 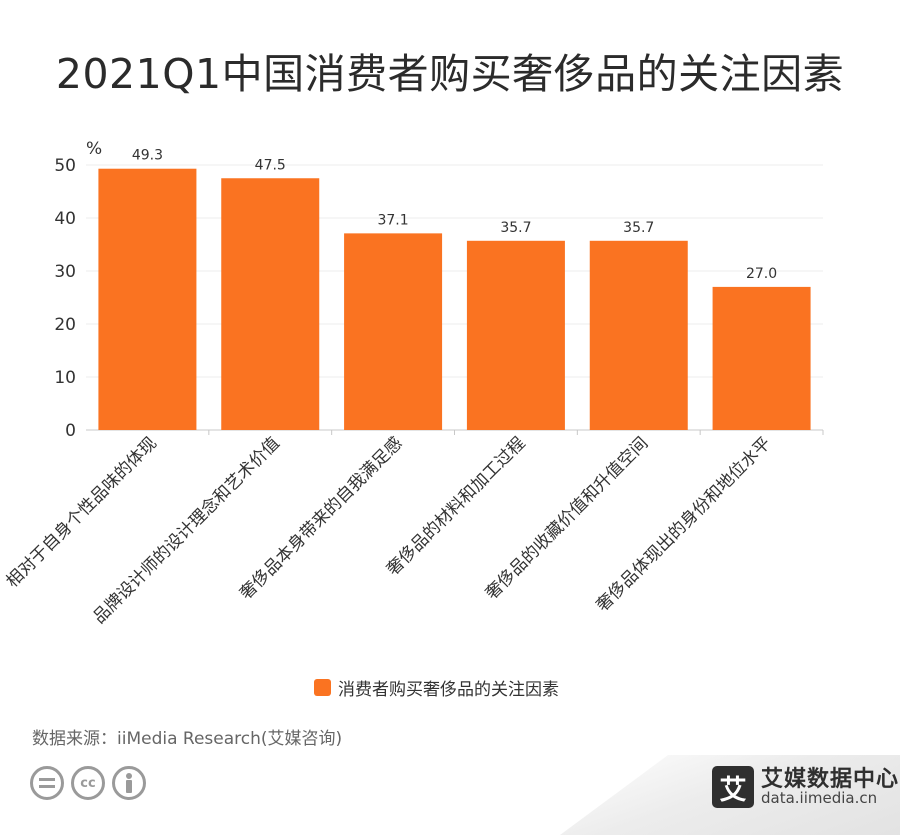 What do you see at coordinates (392, 220) in the screenshot?
I see `data-label: 37.1` at bounding box center [392, 220].